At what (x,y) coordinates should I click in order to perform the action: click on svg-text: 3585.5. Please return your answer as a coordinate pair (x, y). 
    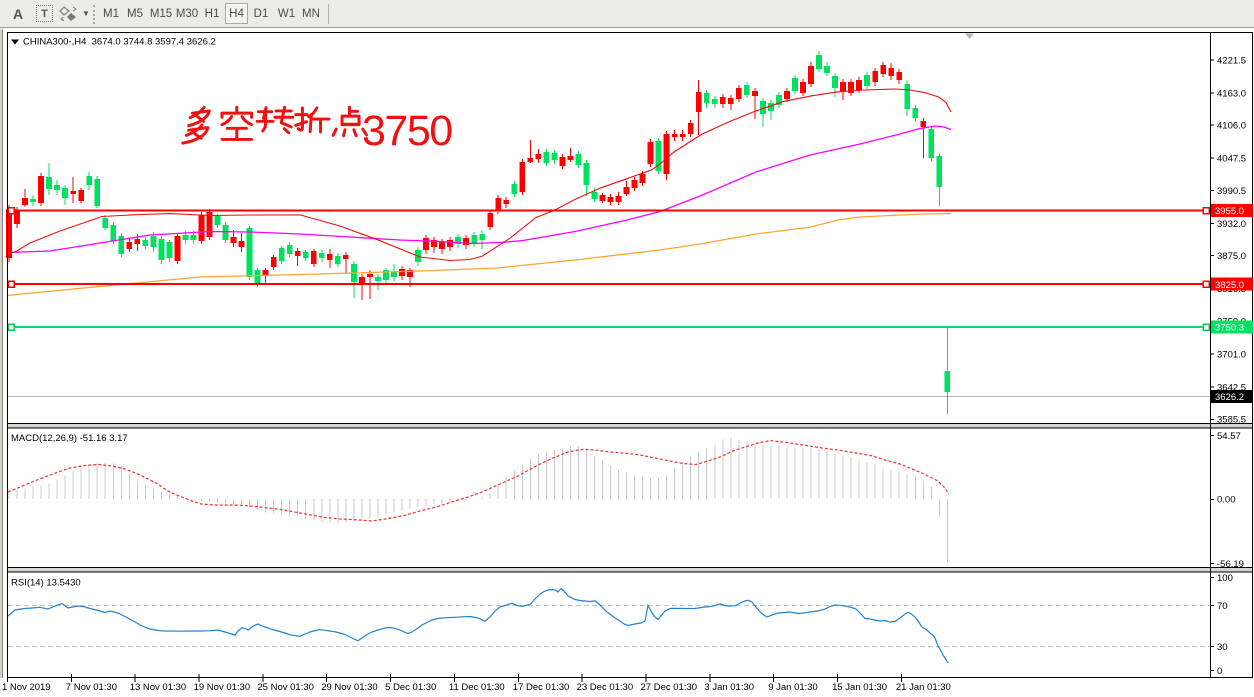
    Looking at the image, I should click on (1231, 420).